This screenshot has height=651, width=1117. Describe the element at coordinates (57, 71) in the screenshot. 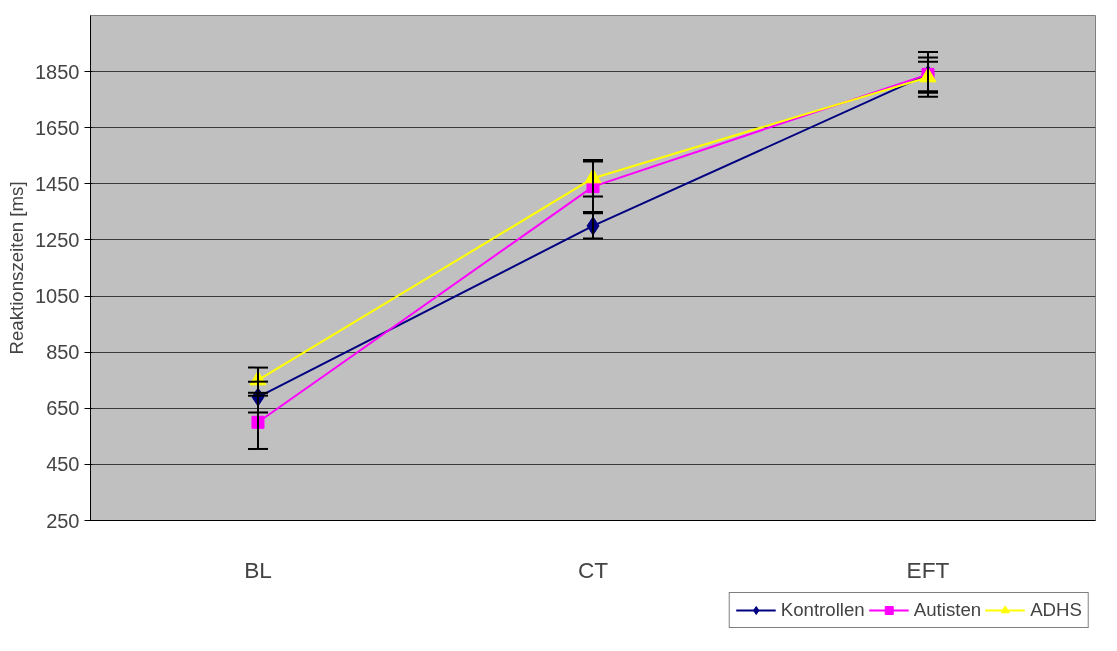

I see `y-tick-label: 1850` at that location.